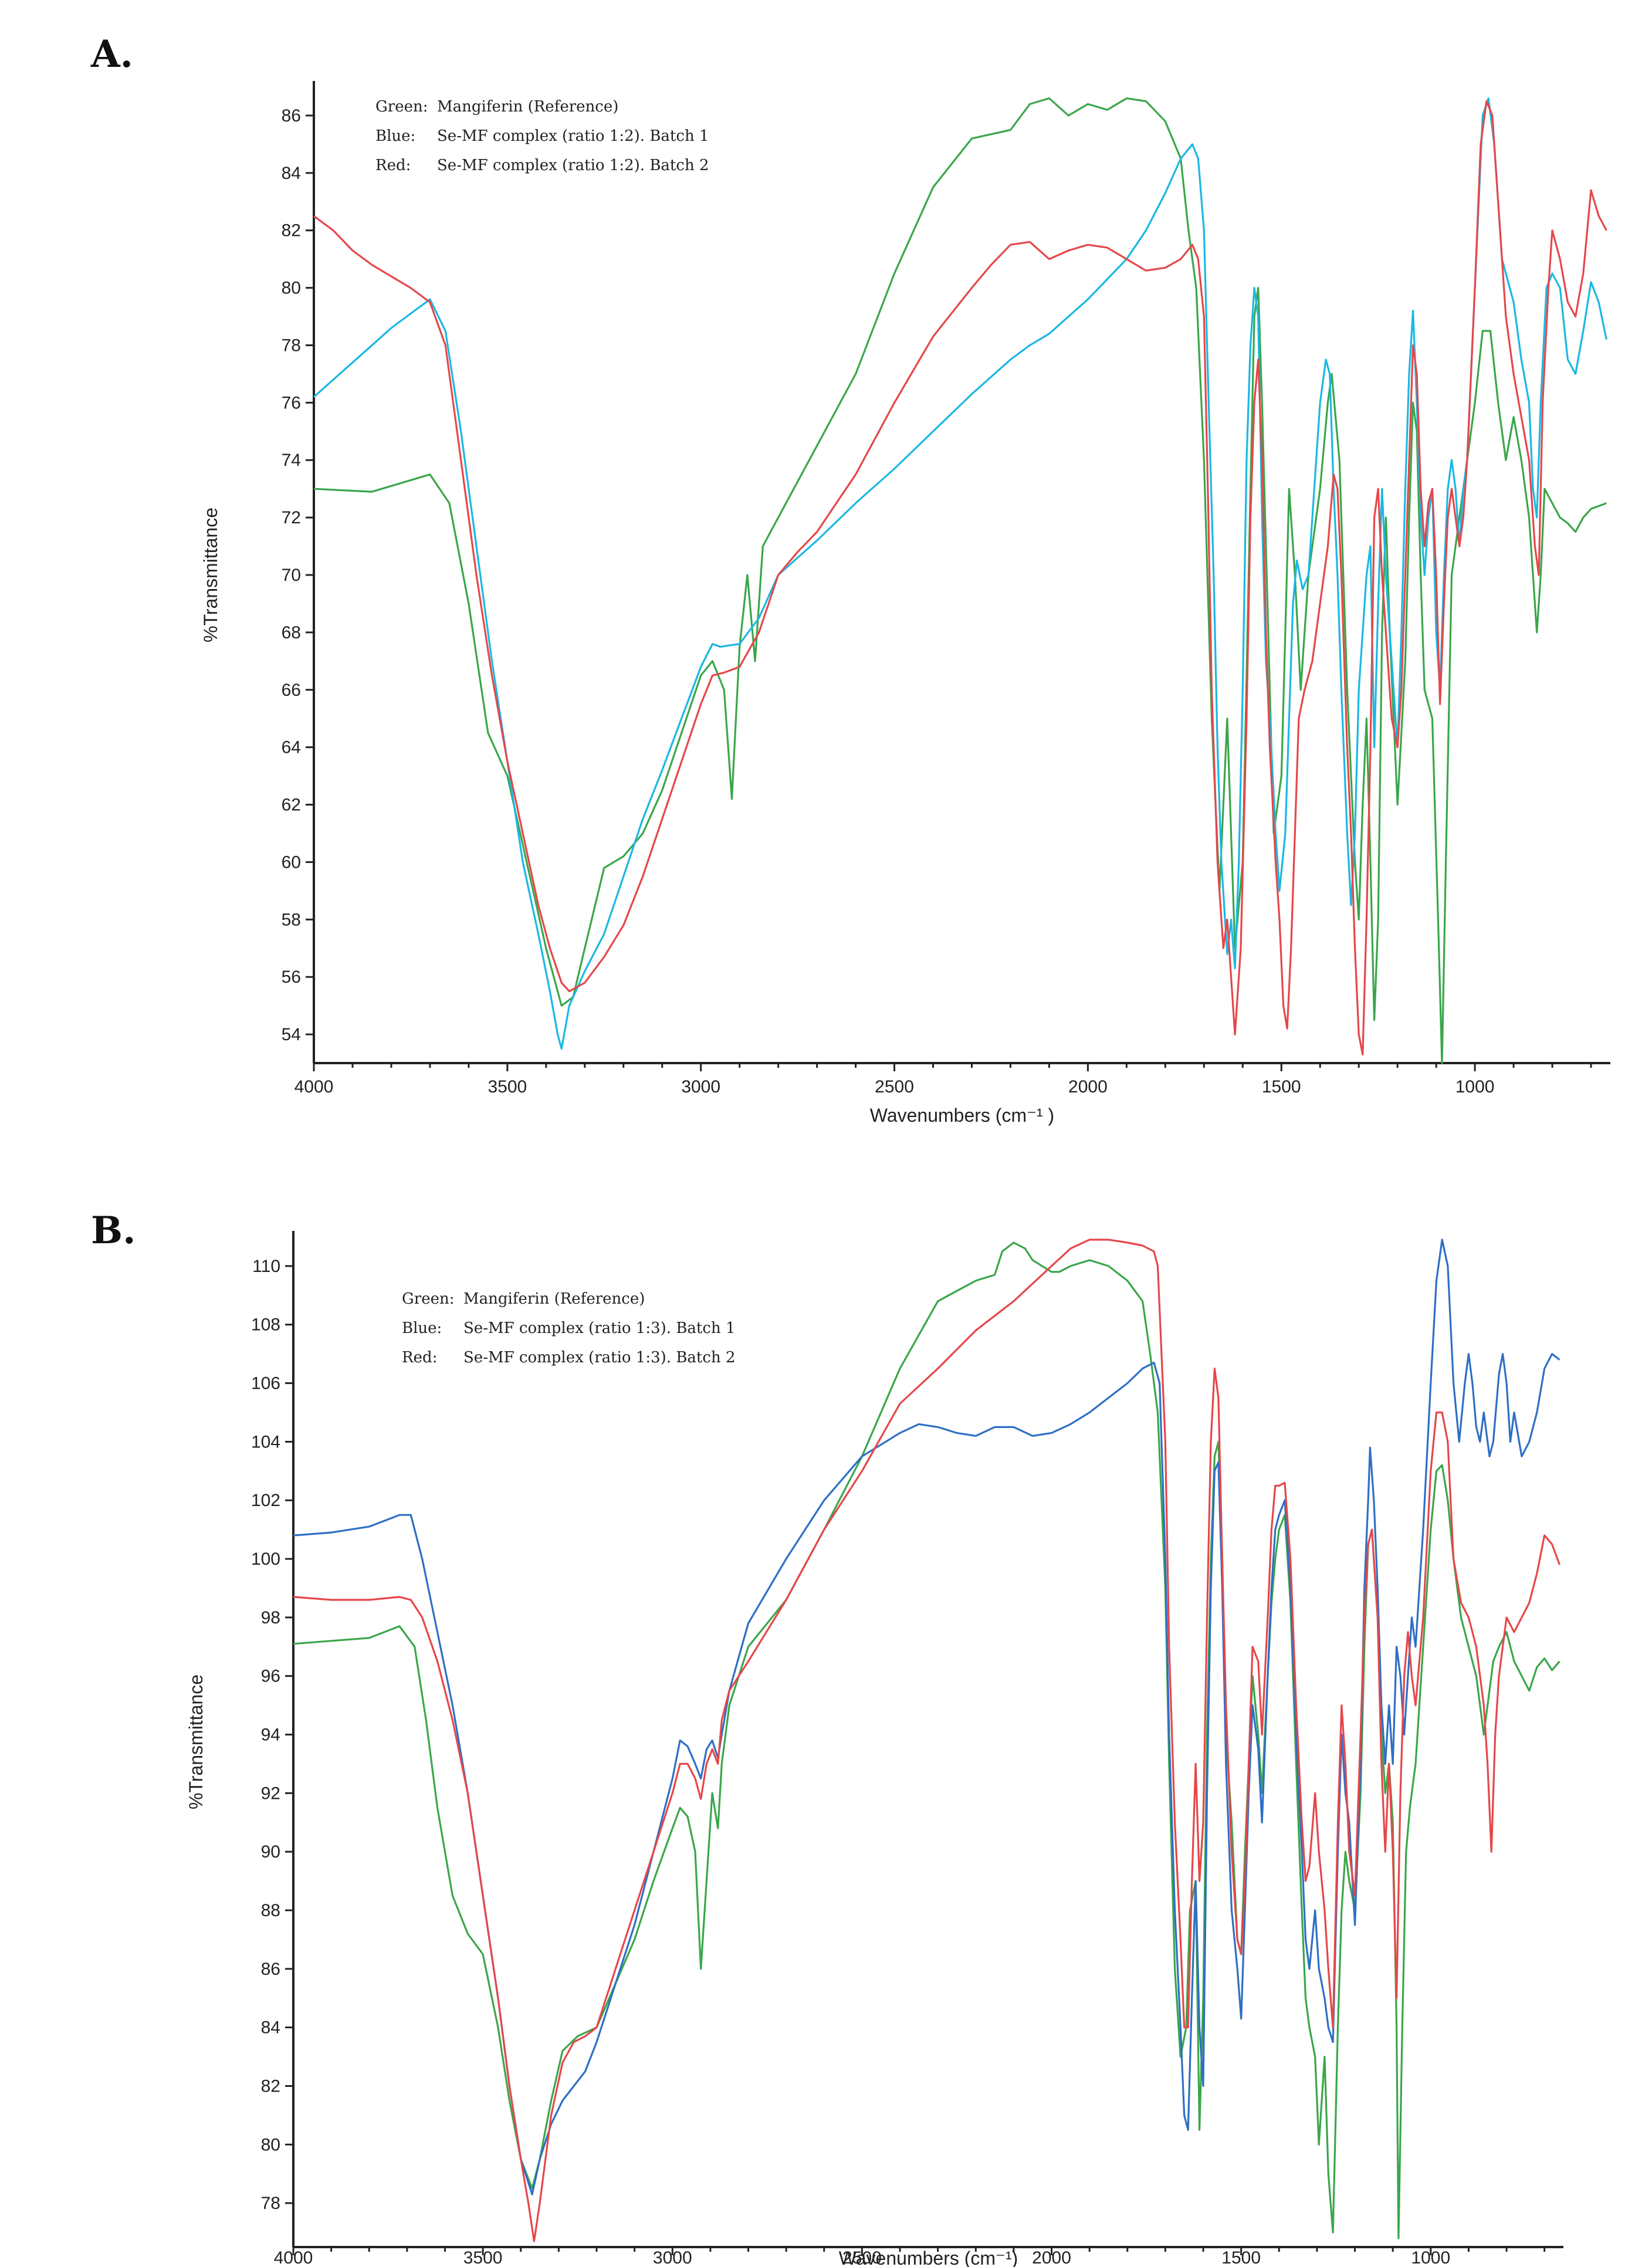 The image size is (1652, 2267). I want to click on x-tick-label-b: 3500, so click(483, 2257).